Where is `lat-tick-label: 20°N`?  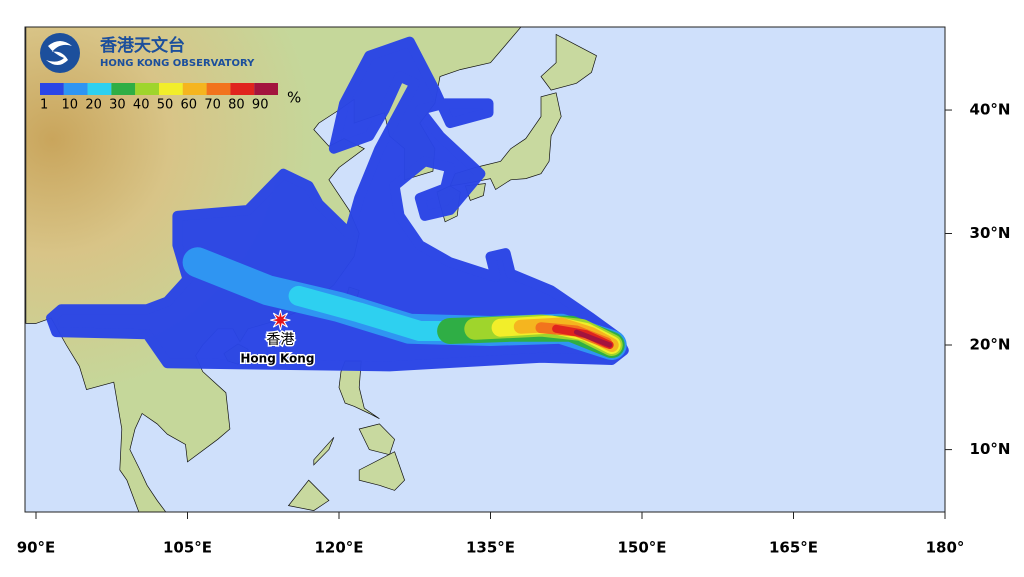 lat-tick-label: 20°N is located at coordinates (990, 345).